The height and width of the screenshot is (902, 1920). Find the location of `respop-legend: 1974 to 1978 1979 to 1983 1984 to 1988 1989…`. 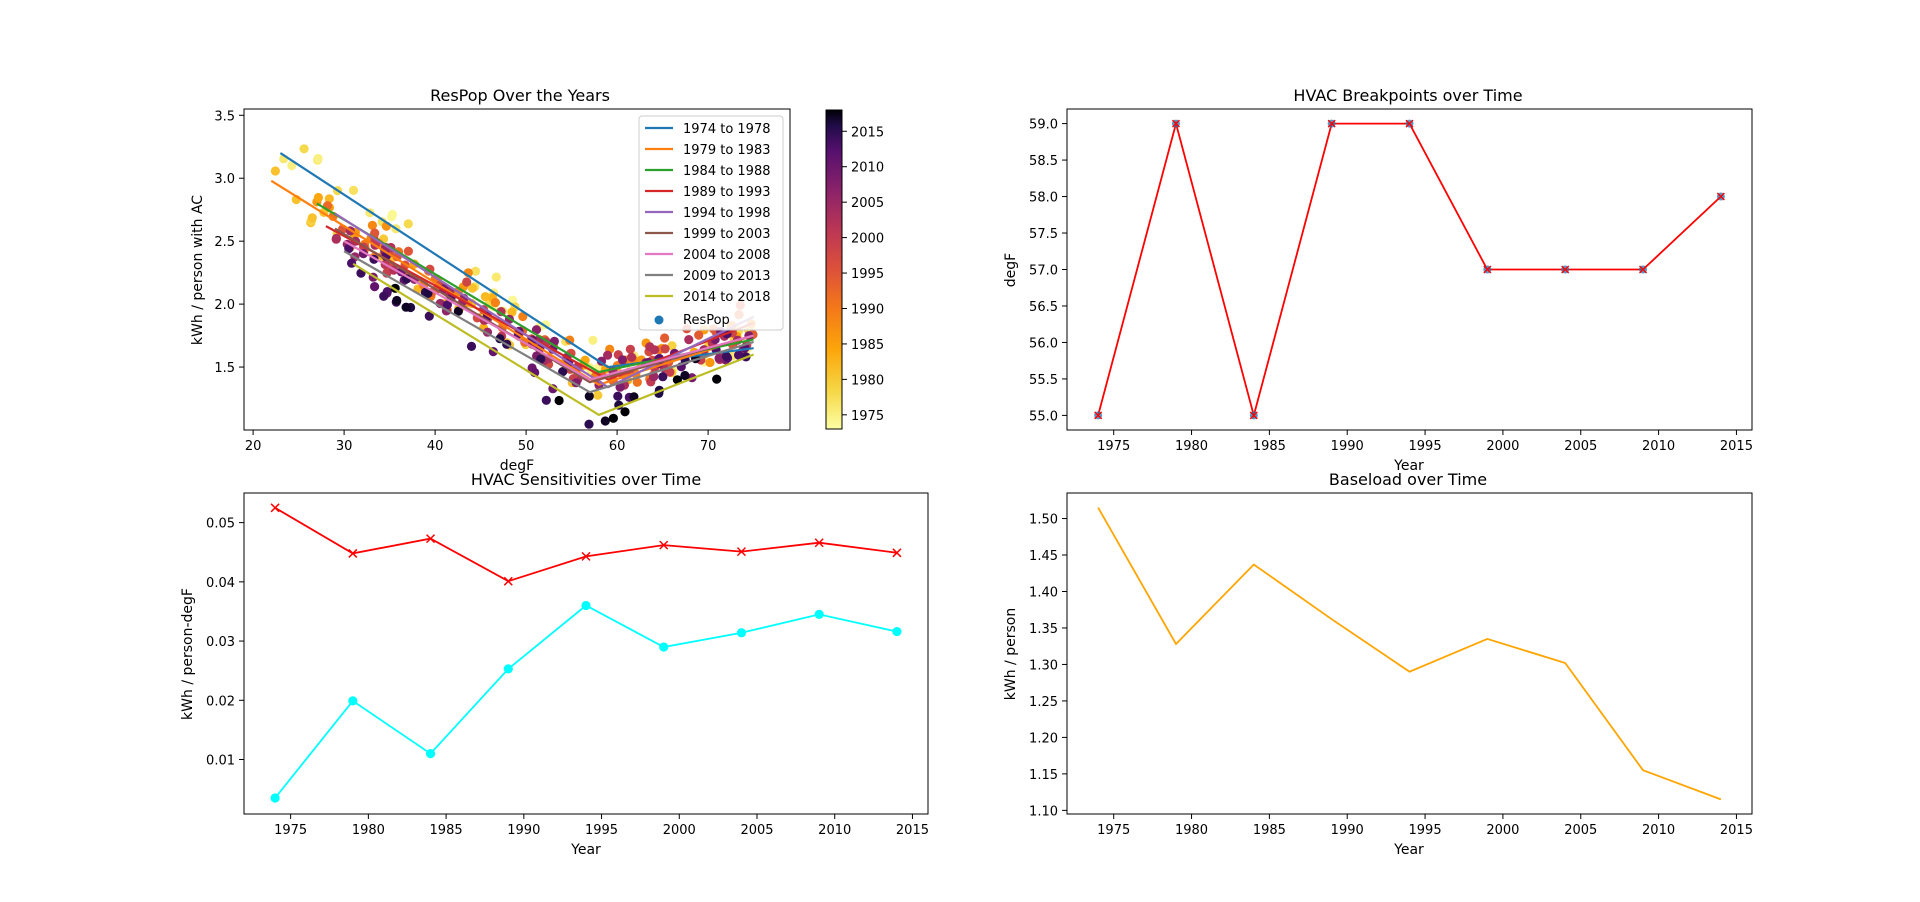

respop-legend: 1974 to 1978 1979 to 1983 1984 to 1988 1989… is located at coordinates (711, 223).